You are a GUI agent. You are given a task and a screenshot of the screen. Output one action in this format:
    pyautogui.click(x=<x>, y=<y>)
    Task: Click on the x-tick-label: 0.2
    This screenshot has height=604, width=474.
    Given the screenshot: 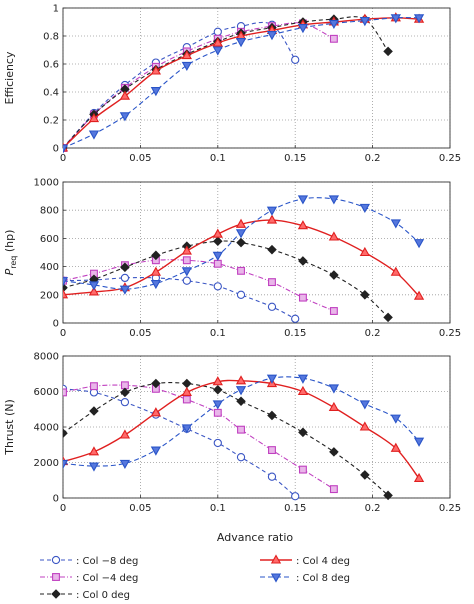 What is the action you would take?
    pyautogui.click(x=373, y=158)
    